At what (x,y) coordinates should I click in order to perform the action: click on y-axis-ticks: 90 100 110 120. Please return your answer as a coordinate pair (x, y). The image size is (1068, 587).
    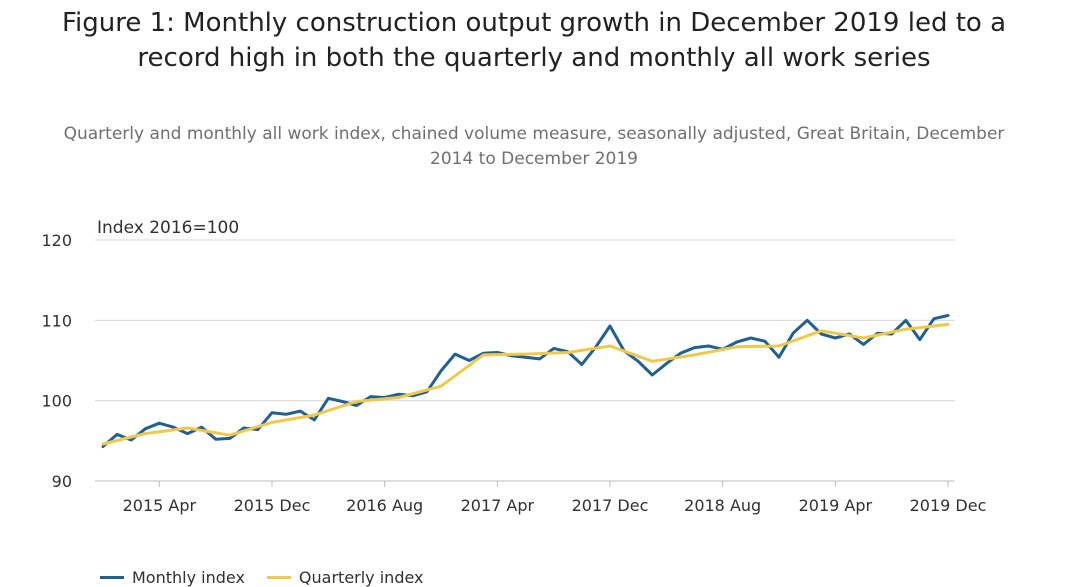
    Looking at the image, I should click on (56, 361).